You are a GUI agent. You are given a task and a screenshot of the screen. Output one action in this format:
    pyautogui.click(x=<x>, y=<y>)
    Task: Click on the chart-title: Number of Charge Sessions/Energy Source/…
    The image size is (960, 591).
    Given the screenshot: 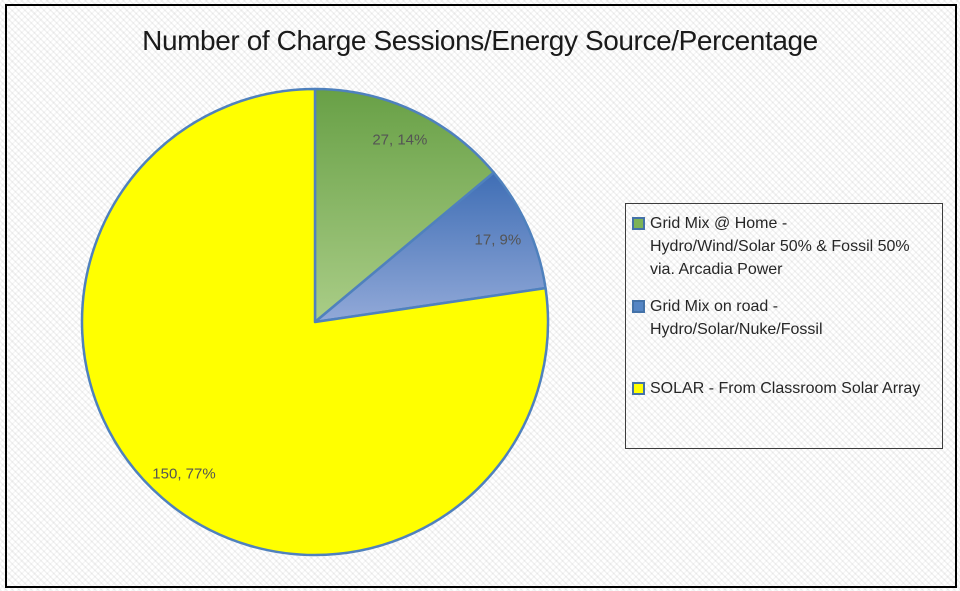 What is the action you would take?
    pyautogui.click(x=480, y=40)
    